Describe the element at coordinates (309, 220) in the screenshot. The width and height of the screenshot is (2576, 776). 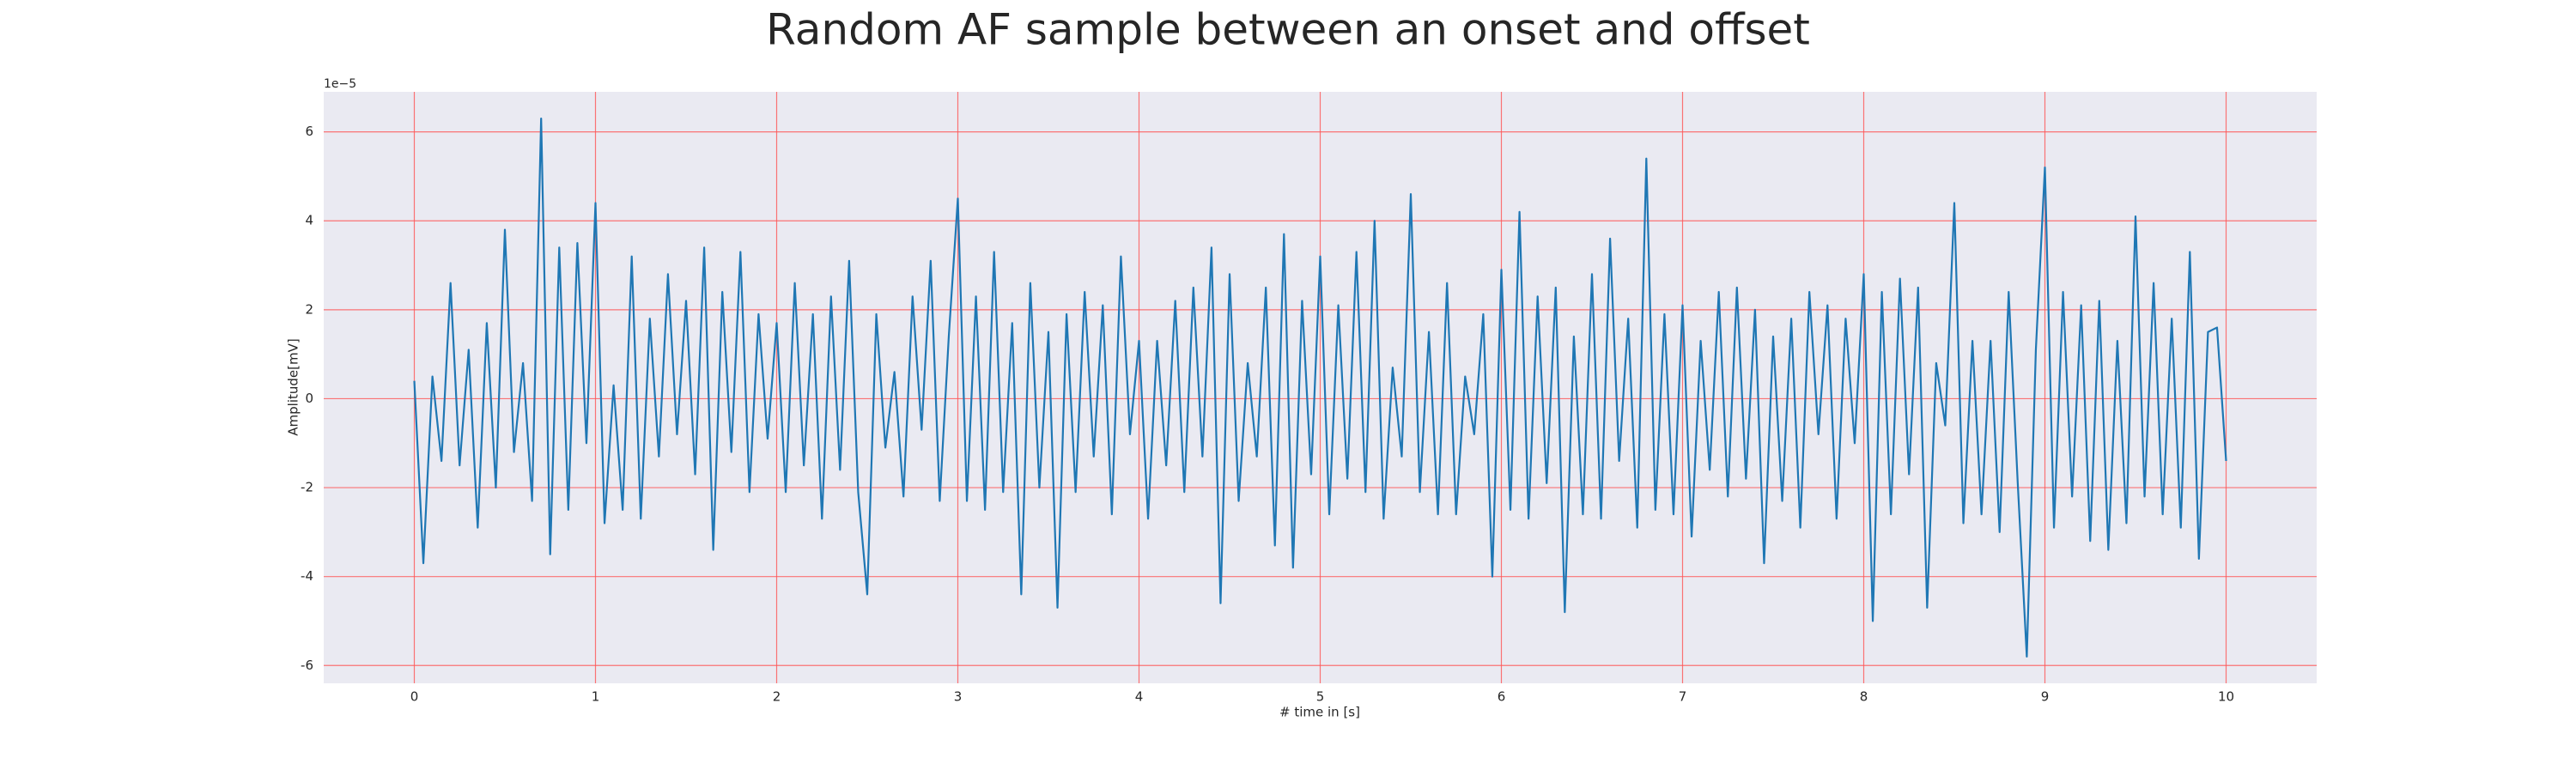
I see `y-tick-label: 4` at that location.